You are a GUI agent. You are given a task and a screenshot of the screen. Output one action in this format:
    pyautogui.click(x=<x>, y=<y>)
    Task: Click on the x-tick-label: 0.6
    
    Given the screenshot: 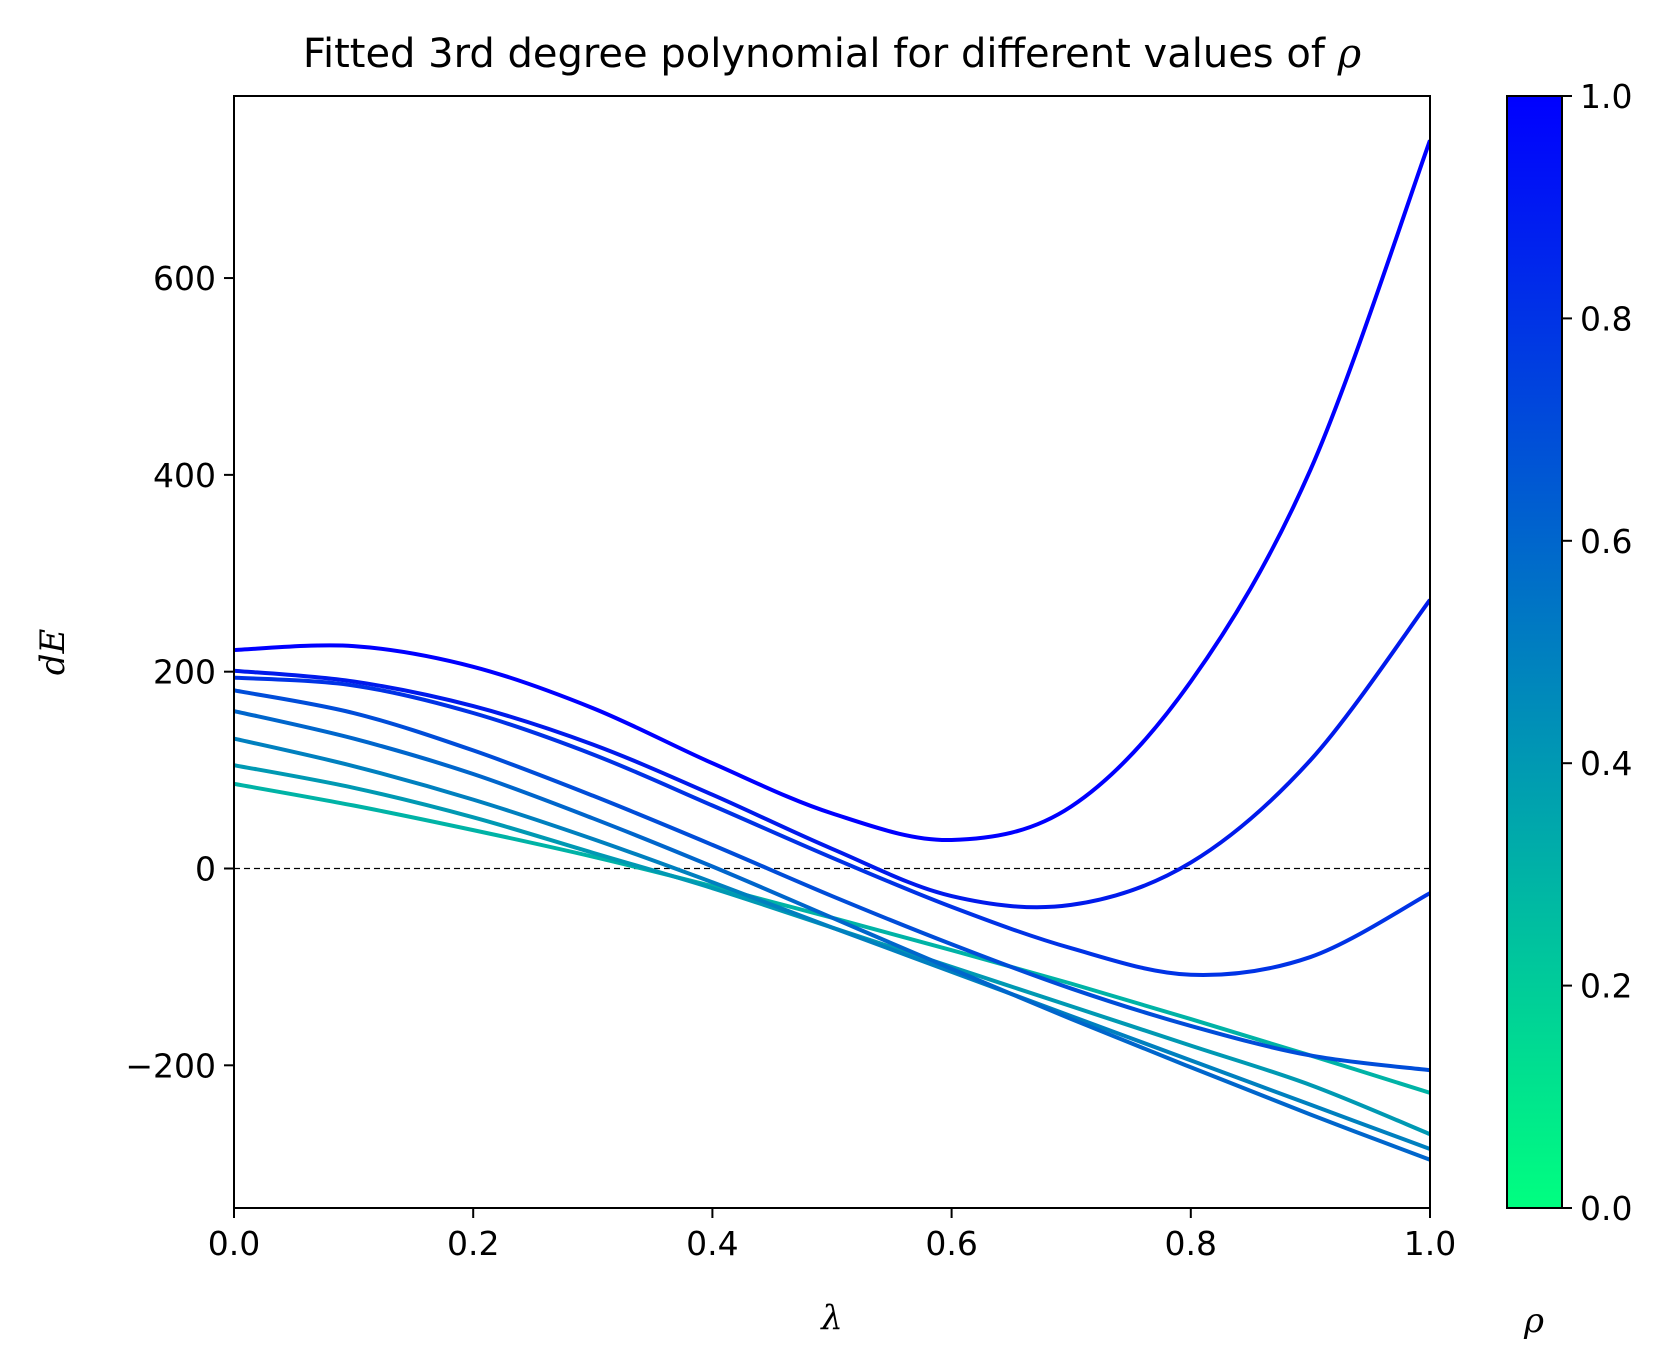 What is the action you would take?
    pyautogui.click(x=951, y=1243)
    